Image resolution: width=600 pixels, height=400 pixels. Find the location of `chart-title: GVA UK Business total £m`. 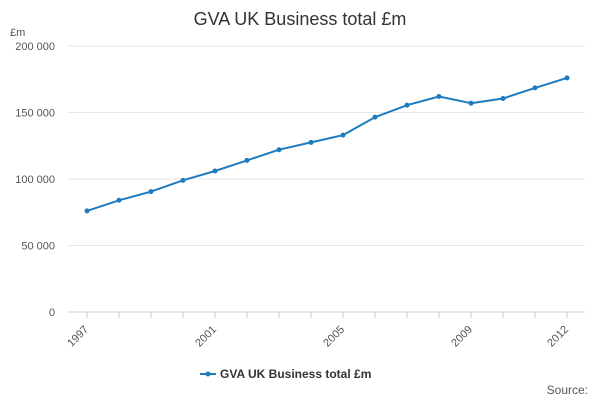

chart-title: GVA UK Business total £m is located at coordinates (300, 19).